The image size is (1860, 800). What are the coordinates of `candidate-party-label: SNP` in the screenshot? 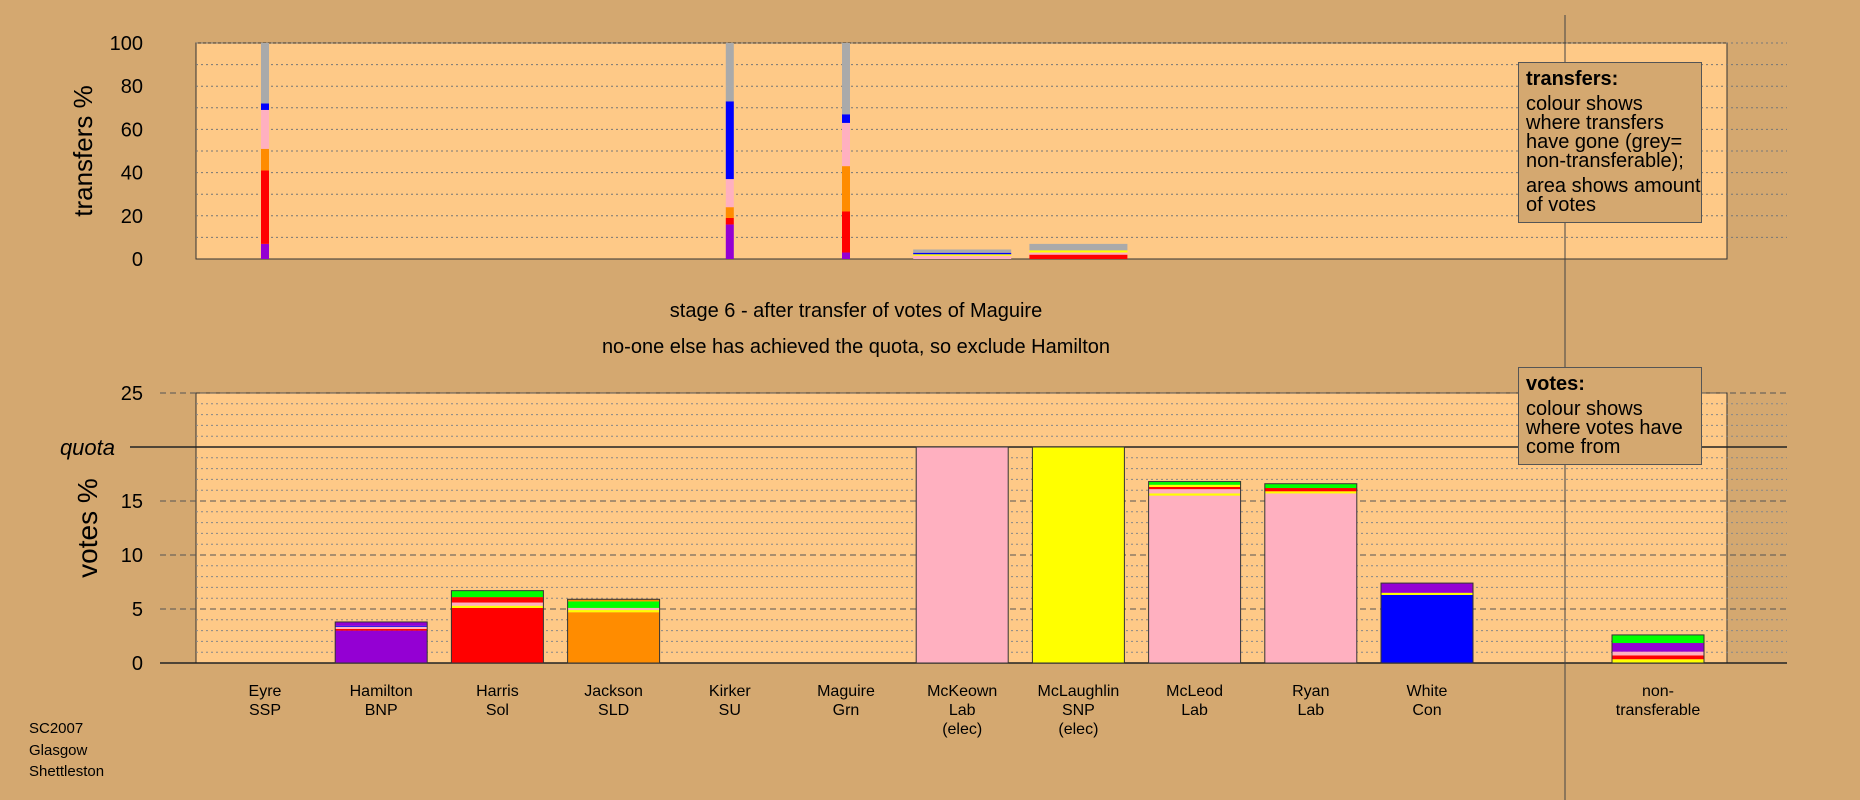 It's located at (1078, 710).